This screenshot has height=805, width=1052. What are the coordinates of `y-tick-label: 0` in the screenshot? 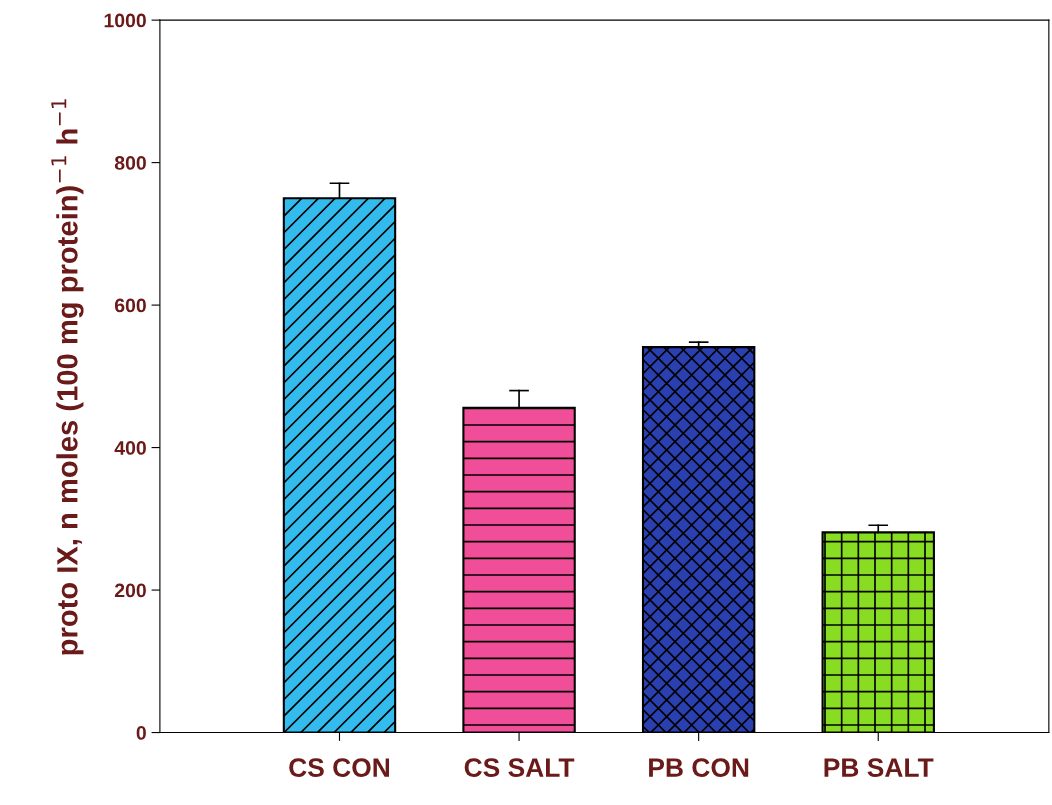 It's located at (141, 733).